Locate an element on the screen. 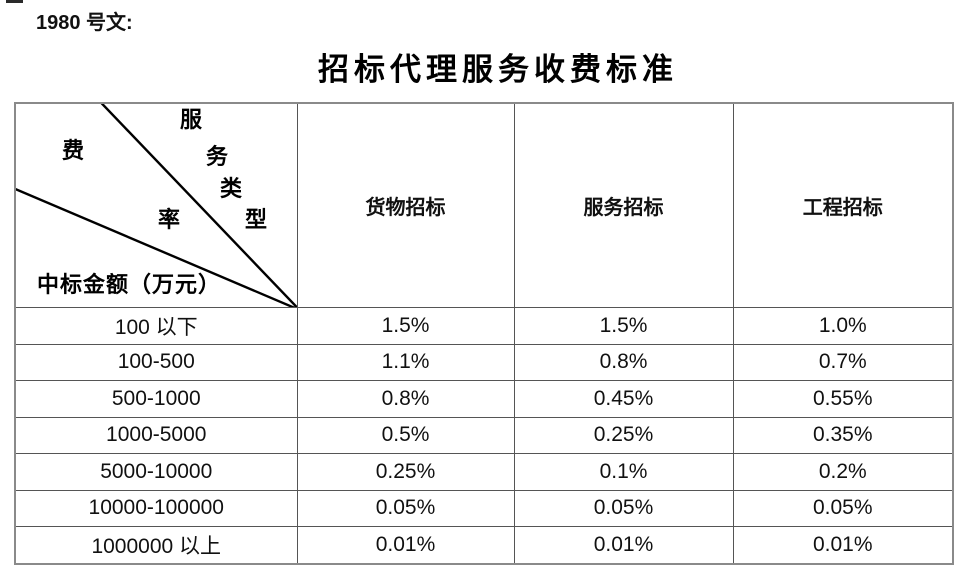  table-row: 1000000 以上 0.01% 0.01% 0.01% is located at coordinates (484, 545).